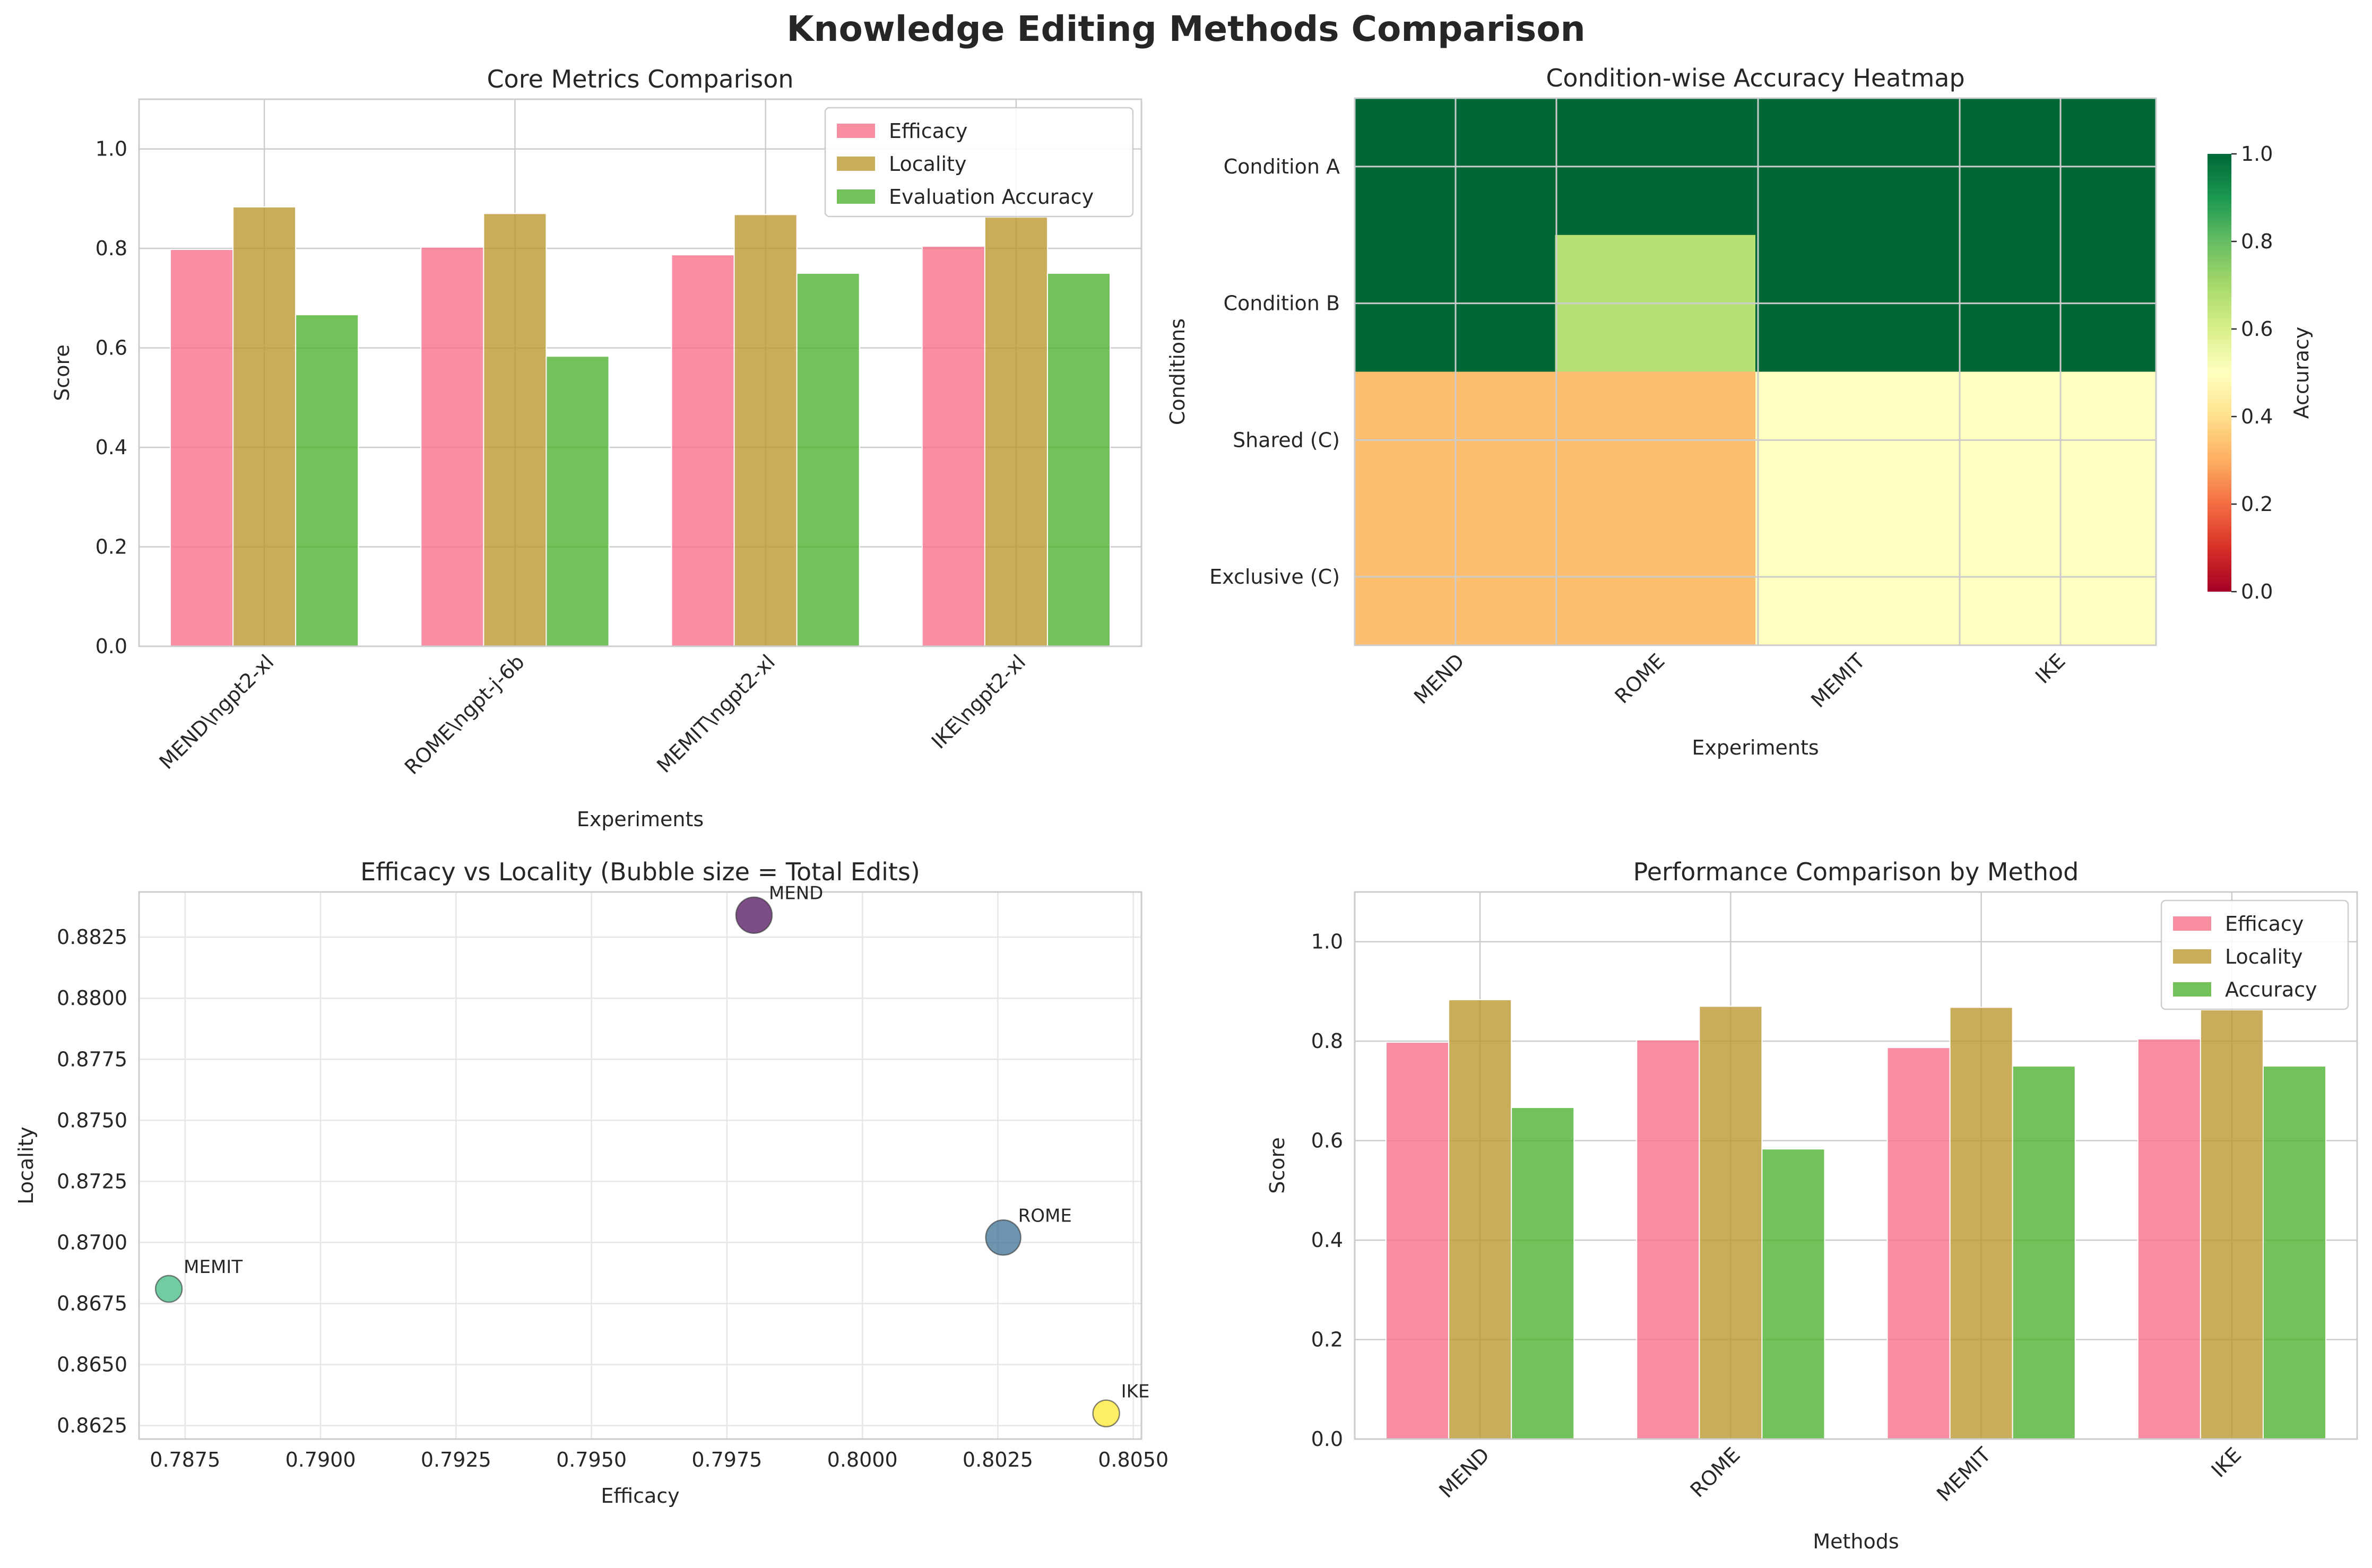  Describe the element at coordinates (320, 1459) in the screenshot. I see `x-tick-label: 0.7900` at that location.